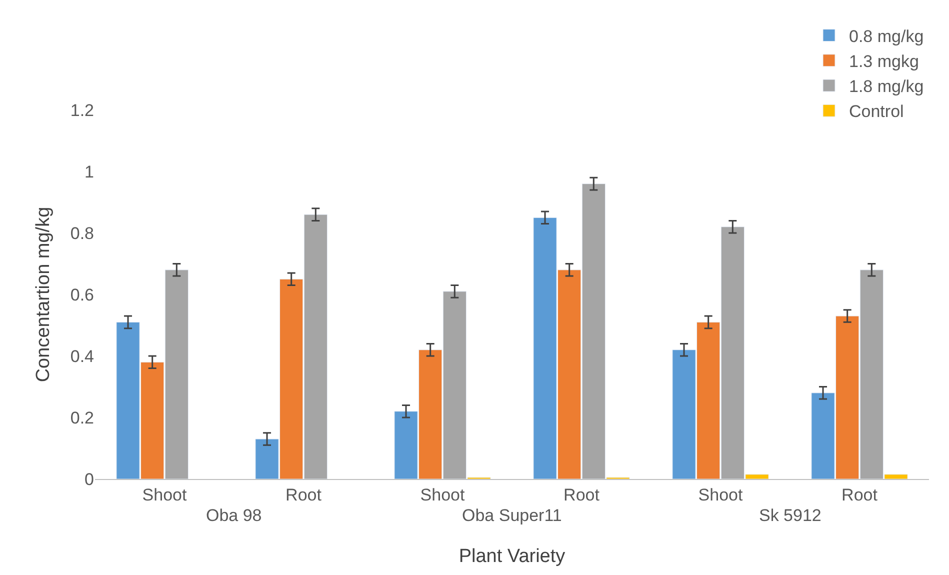 The height and width of the screenshot is (575, 949). Describe the element at coordinates (82, 418) in the screenshot. I see `y-tick-label: 0.2` at that location.